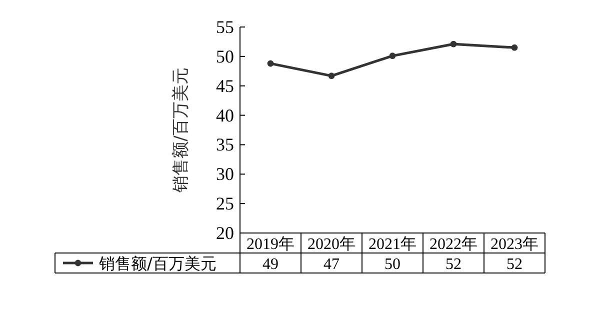  Describe the element at coordinates (332, 244) in the screenshot. I see `x-tick-label: 2020年` at that location.